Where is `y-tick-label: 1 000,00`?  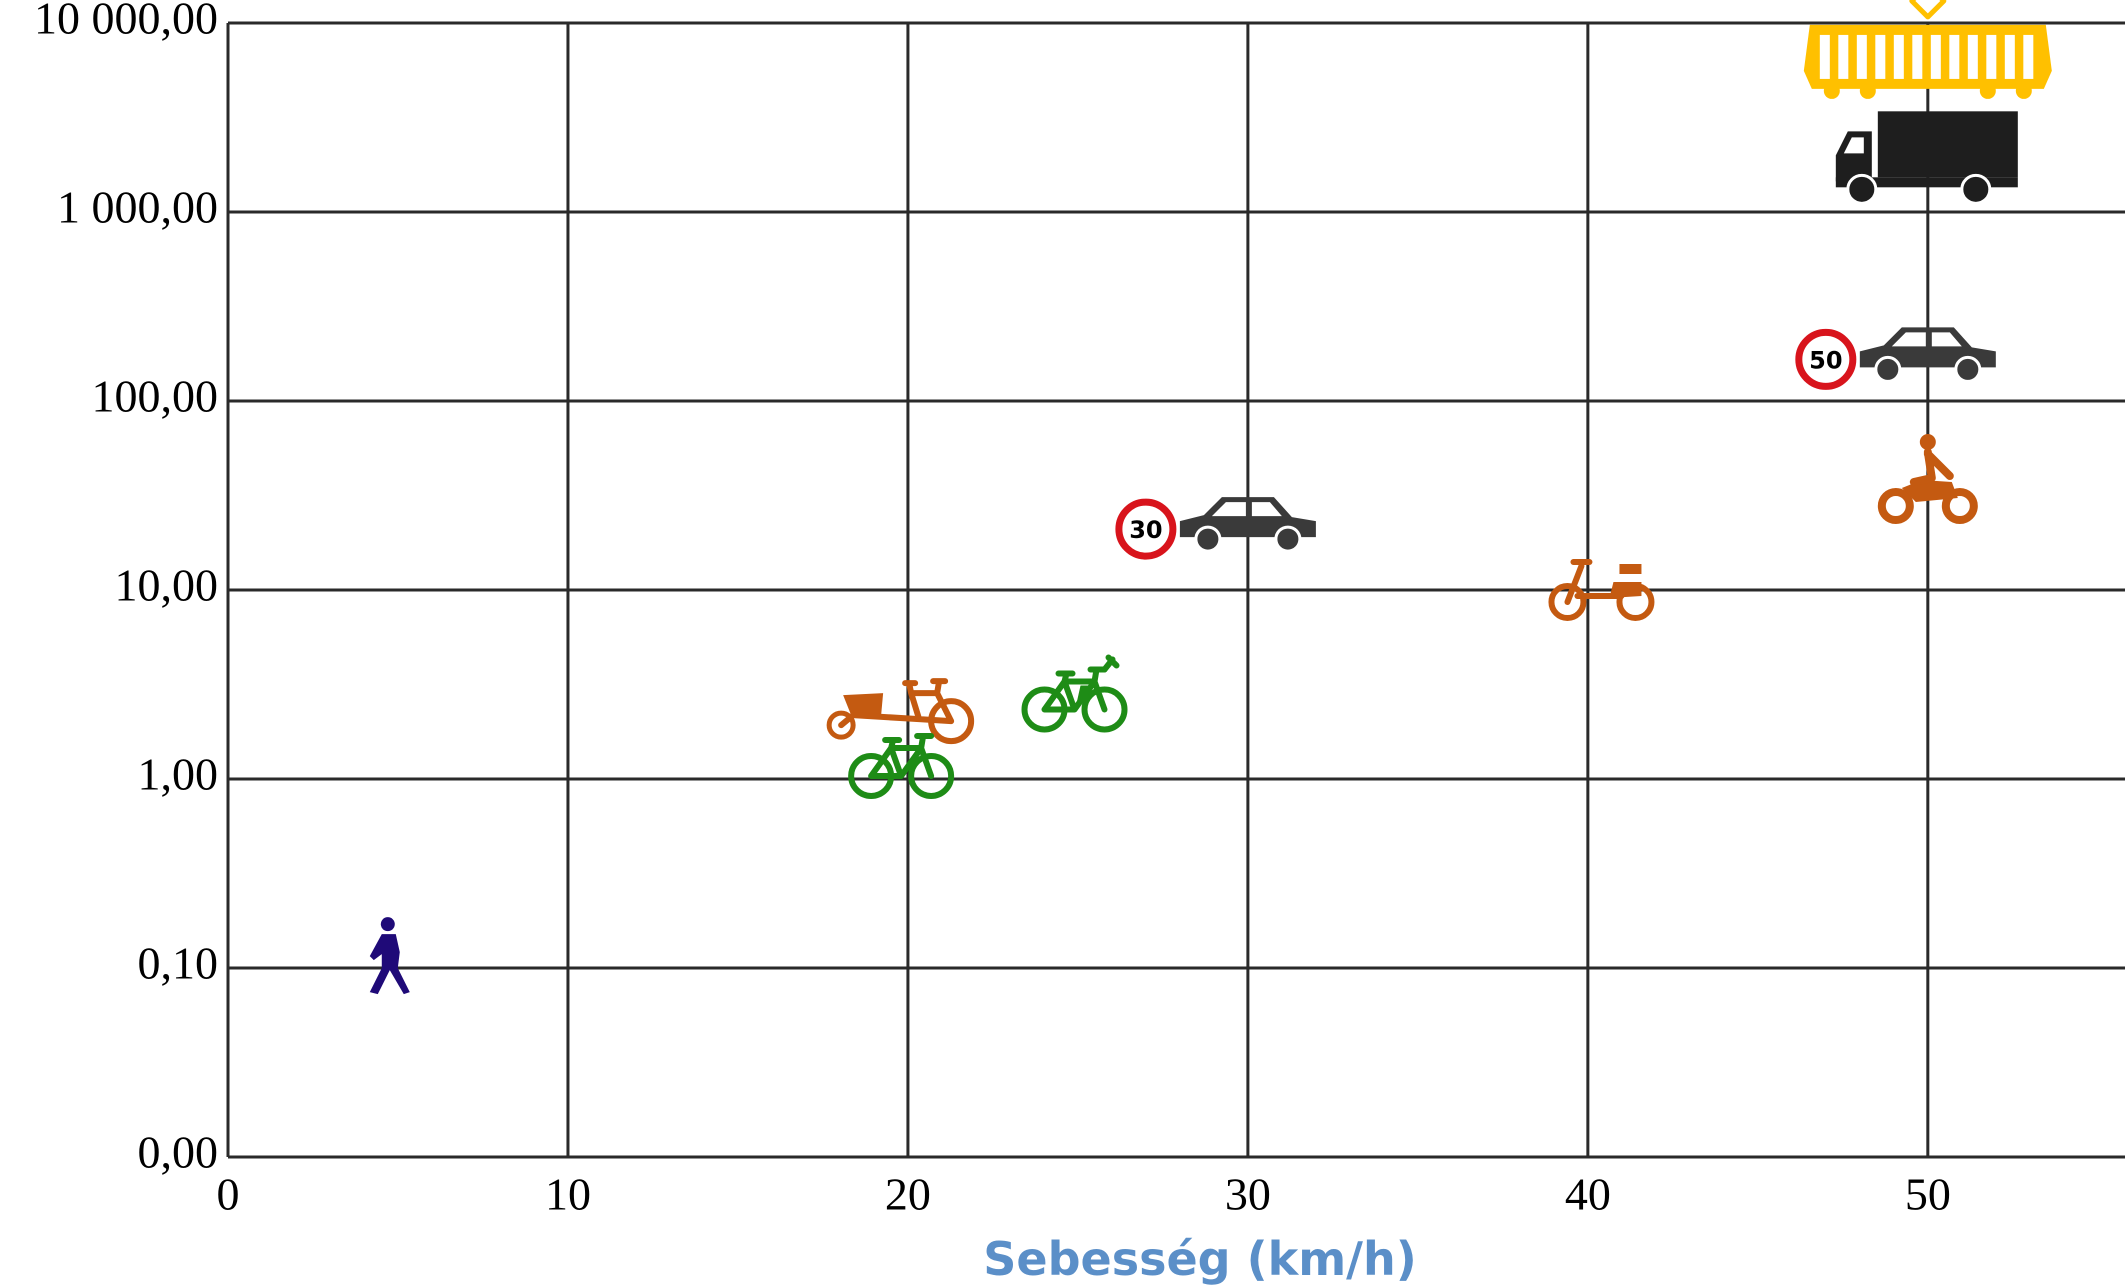
y-tick-label: 1 000,00 is located at coordinates (137, 207).